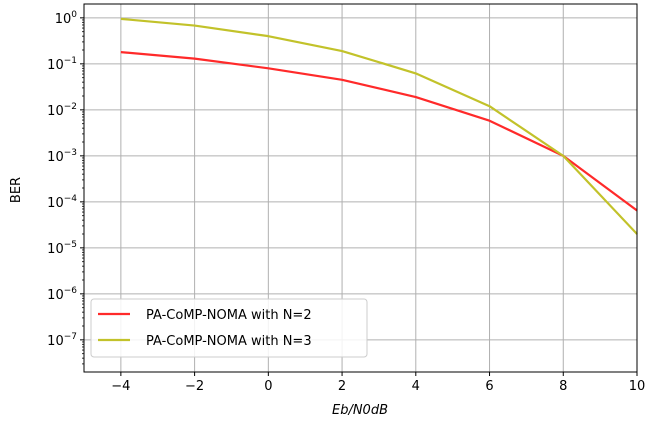  Describe the element at coordinates (62, 340) in the screenshot. I see `y-tick-label: 10⁻⁷` at that location.